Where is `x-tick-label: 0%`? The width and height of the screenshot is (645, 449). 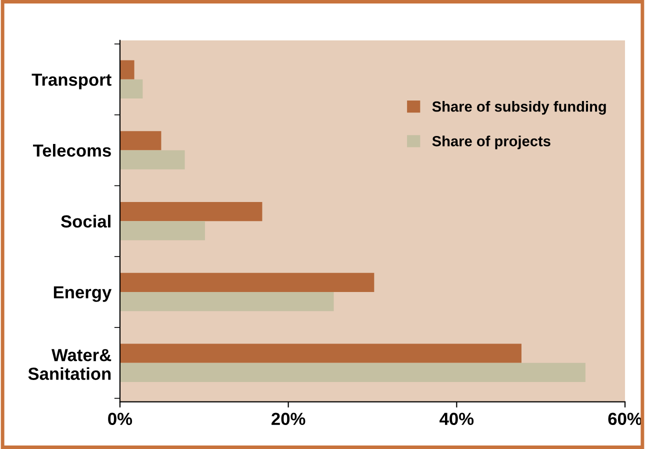 x-tick-label: 0% is located at coordinates (120, 419).